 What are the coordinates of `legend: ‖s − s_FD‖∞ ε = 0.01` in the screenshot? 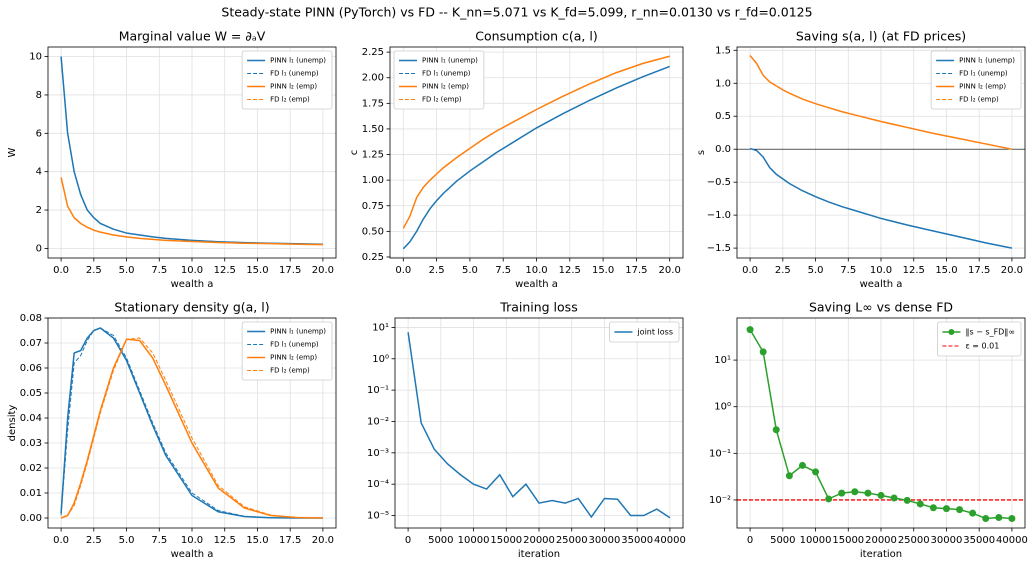 It's located at (979, 339).